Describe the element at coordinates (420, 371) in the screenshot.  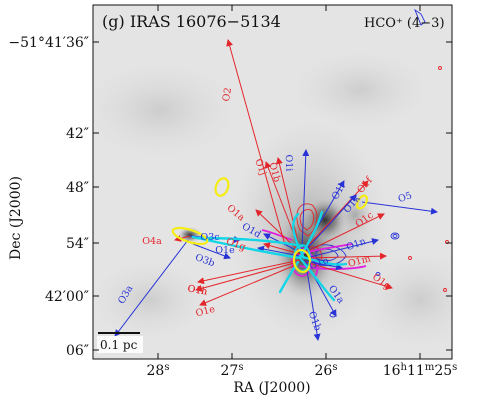
I see `x-tick-label: 16h11m25s` at that location.